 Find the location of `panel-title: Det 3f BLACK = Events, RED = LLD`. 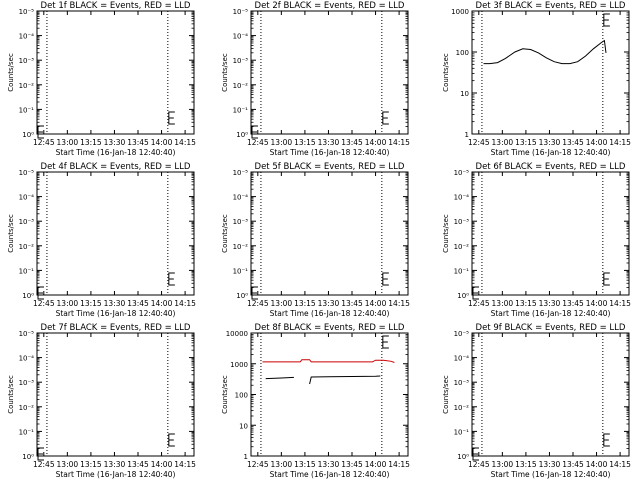

panel-title: Det 3f BLACK = Events, RED = LLD is located at coordinates (551, 6).